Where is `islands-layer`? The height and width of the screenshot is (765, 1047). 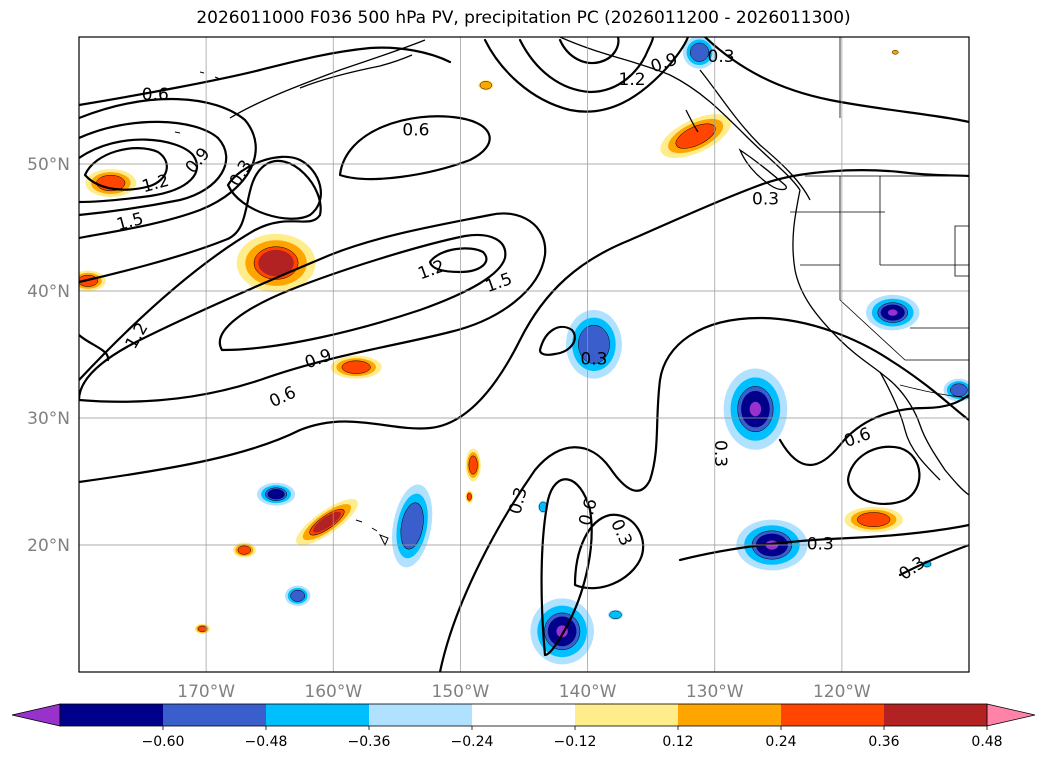 islands-layer is located at coordinates (281, 309).